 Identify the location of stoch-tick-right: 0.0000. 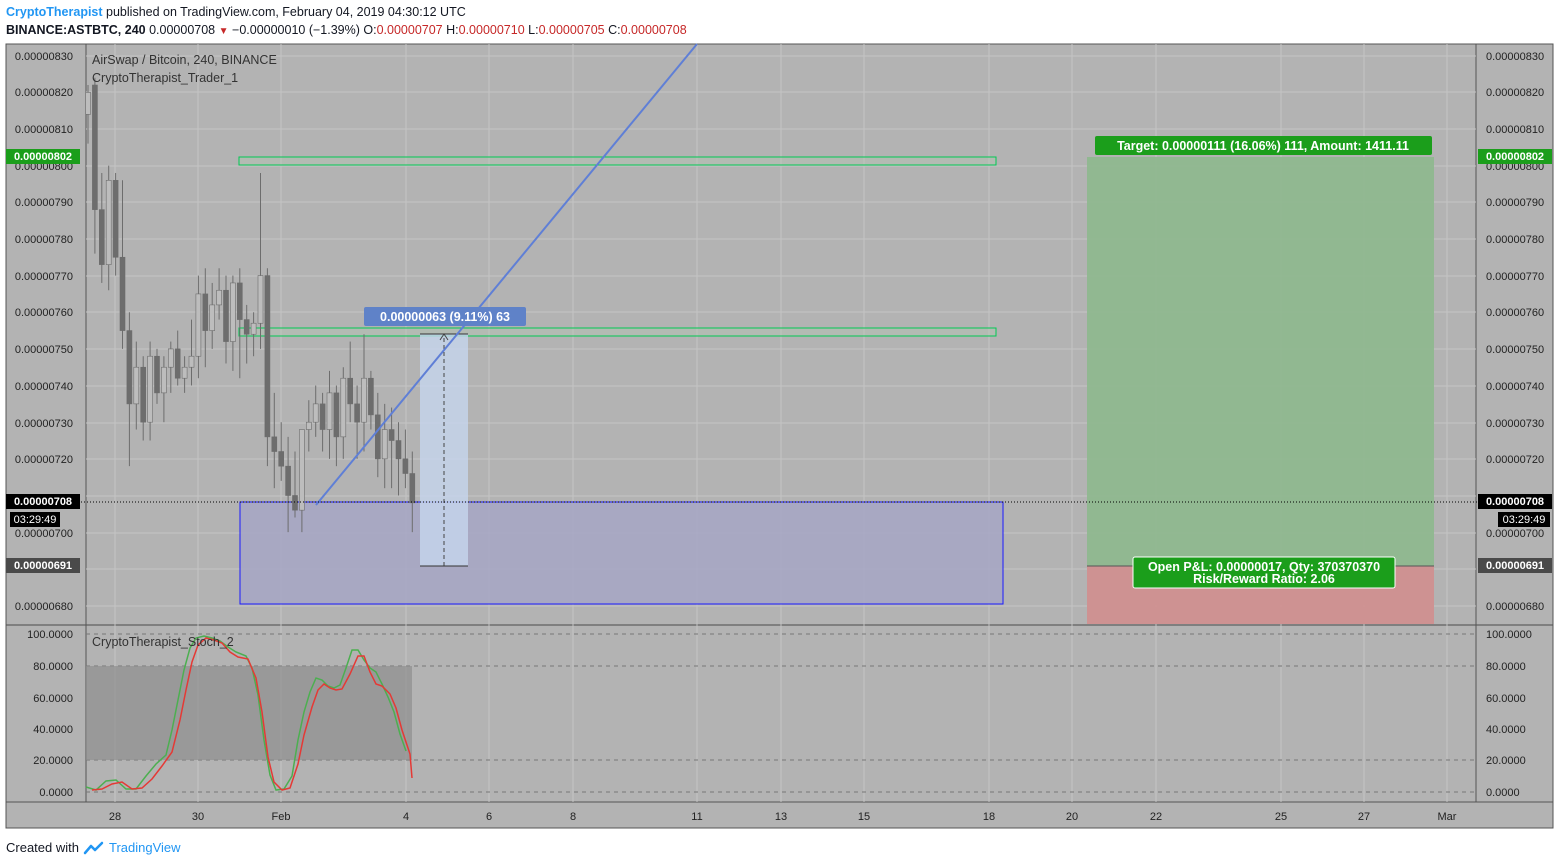
(1503, 793).